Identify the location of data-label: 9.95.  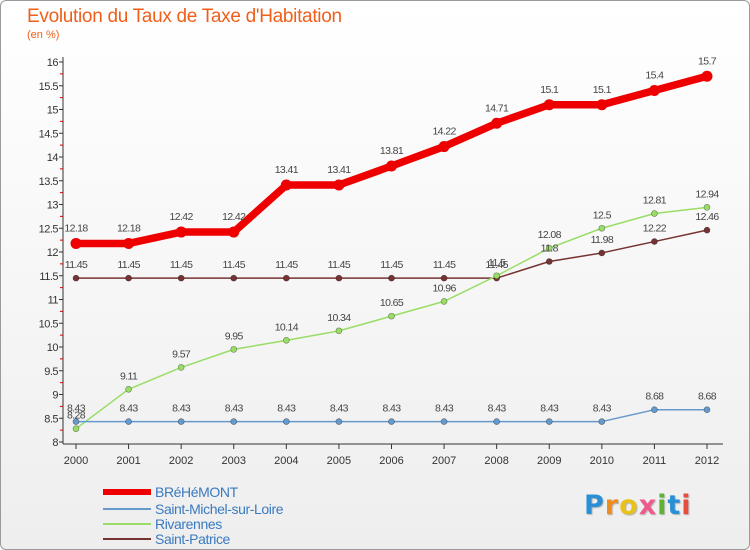
(234, 336).